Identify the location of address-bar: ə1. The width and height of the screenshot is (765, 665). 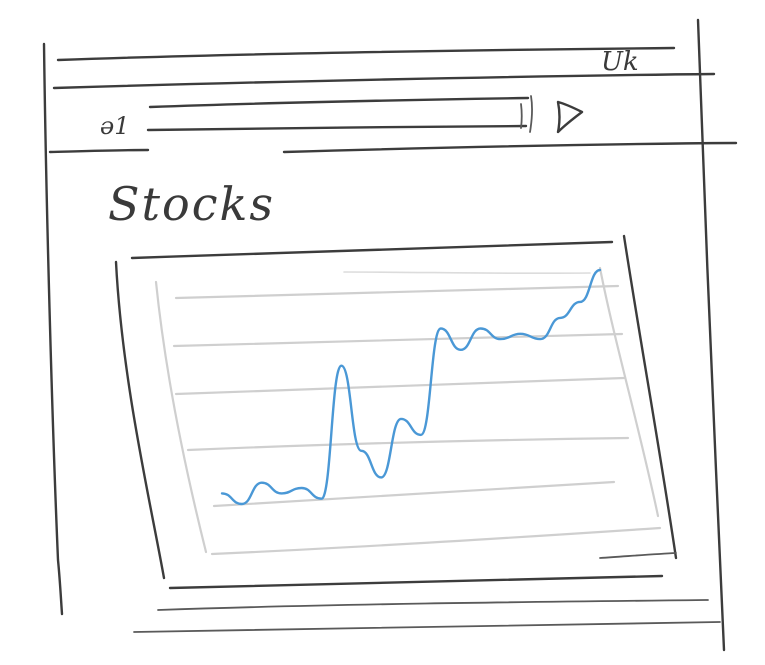
(344, 117).